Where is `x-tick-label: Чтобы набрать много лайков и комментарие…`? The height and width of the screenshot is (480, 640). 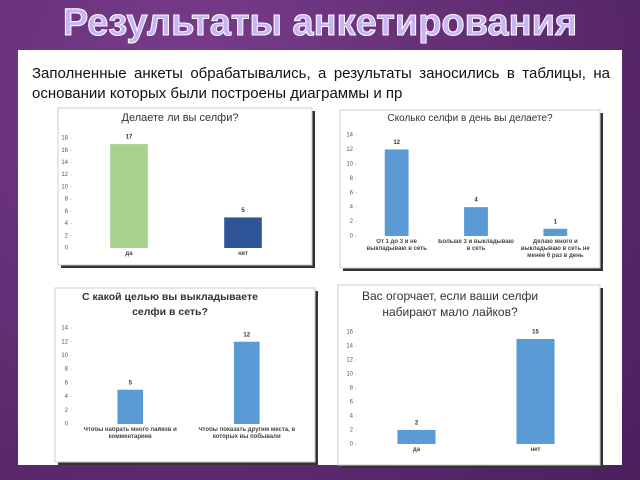
x-tick-label: Чтобы набрать много лайков и комментарие… is located at coordinates (130, 433).